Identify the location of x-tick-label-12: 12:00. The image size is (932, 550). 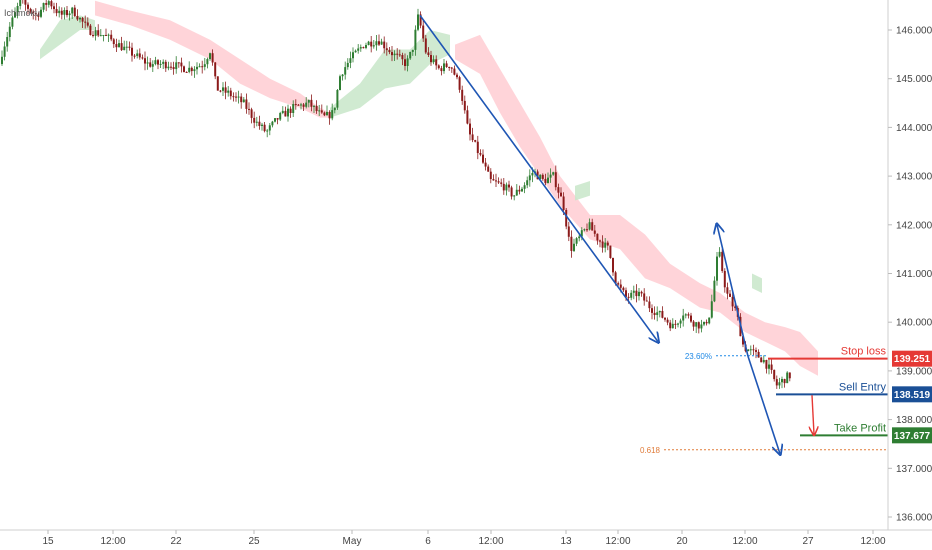
(872, 541).